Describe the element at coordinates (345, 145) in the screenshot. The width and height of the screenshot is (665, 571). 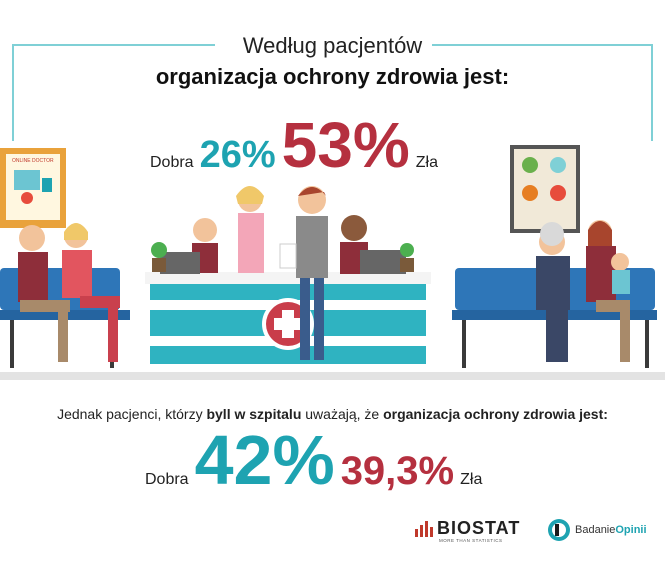
I see `top-bad-value: 53%` at that location.